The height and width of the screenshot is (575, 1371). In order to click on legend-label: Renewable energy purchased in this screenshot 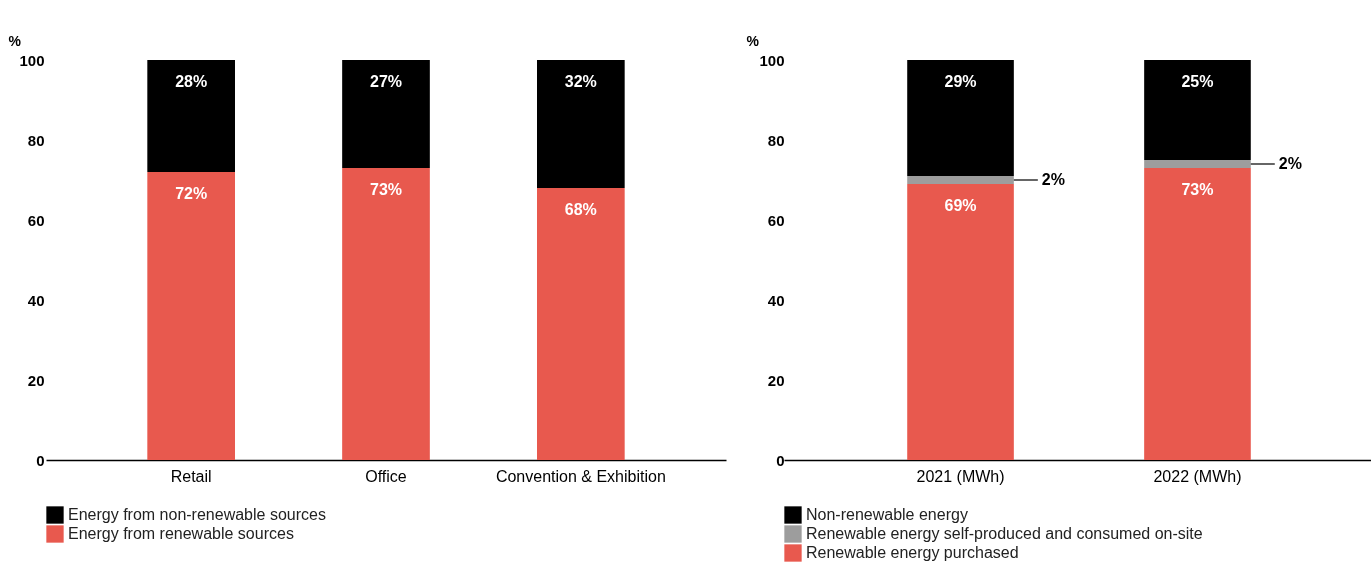, I will do `click(912, 552)`.